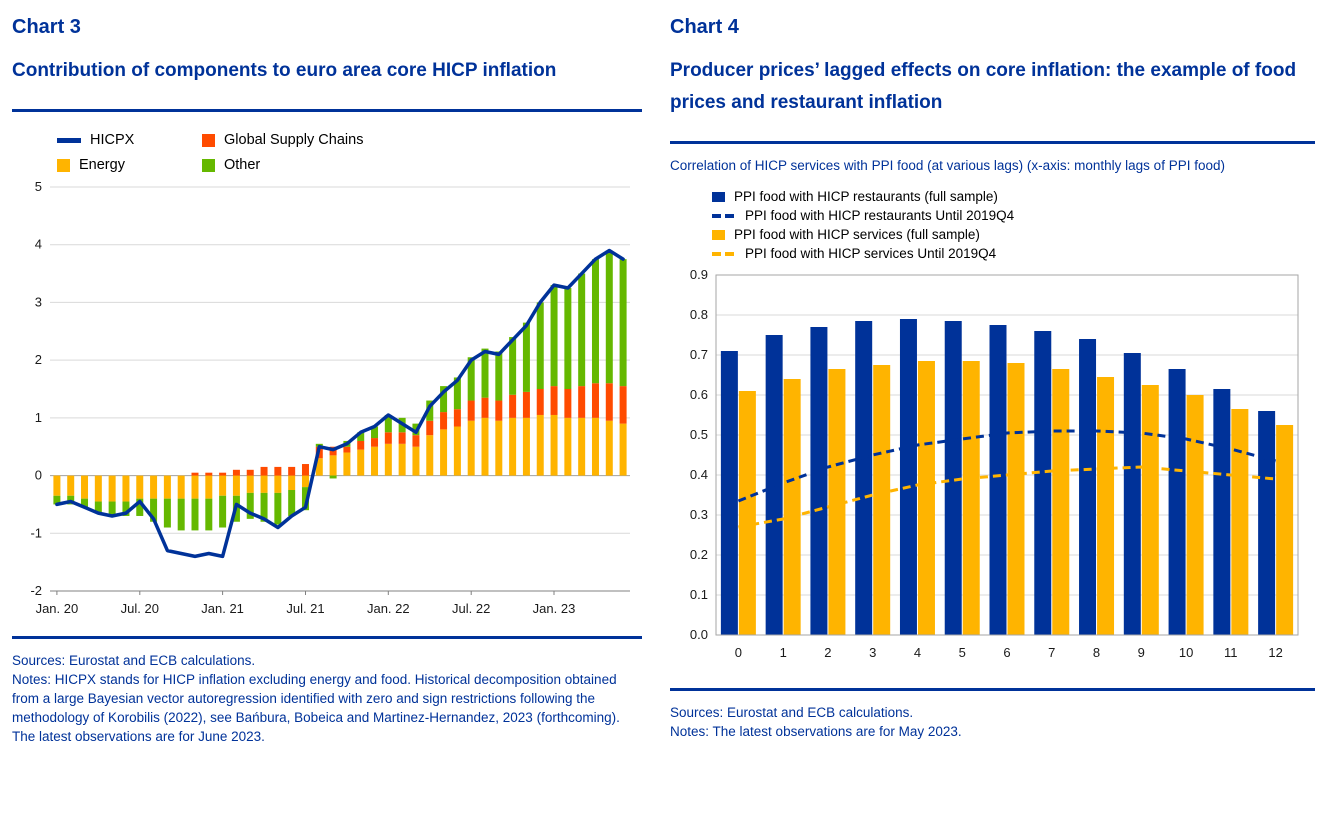 This screenshot has height=833, width=1321. Describe the element at coordinates (140, 608) in the screenshot. I see `svg-text: Jul. 20` at that location.